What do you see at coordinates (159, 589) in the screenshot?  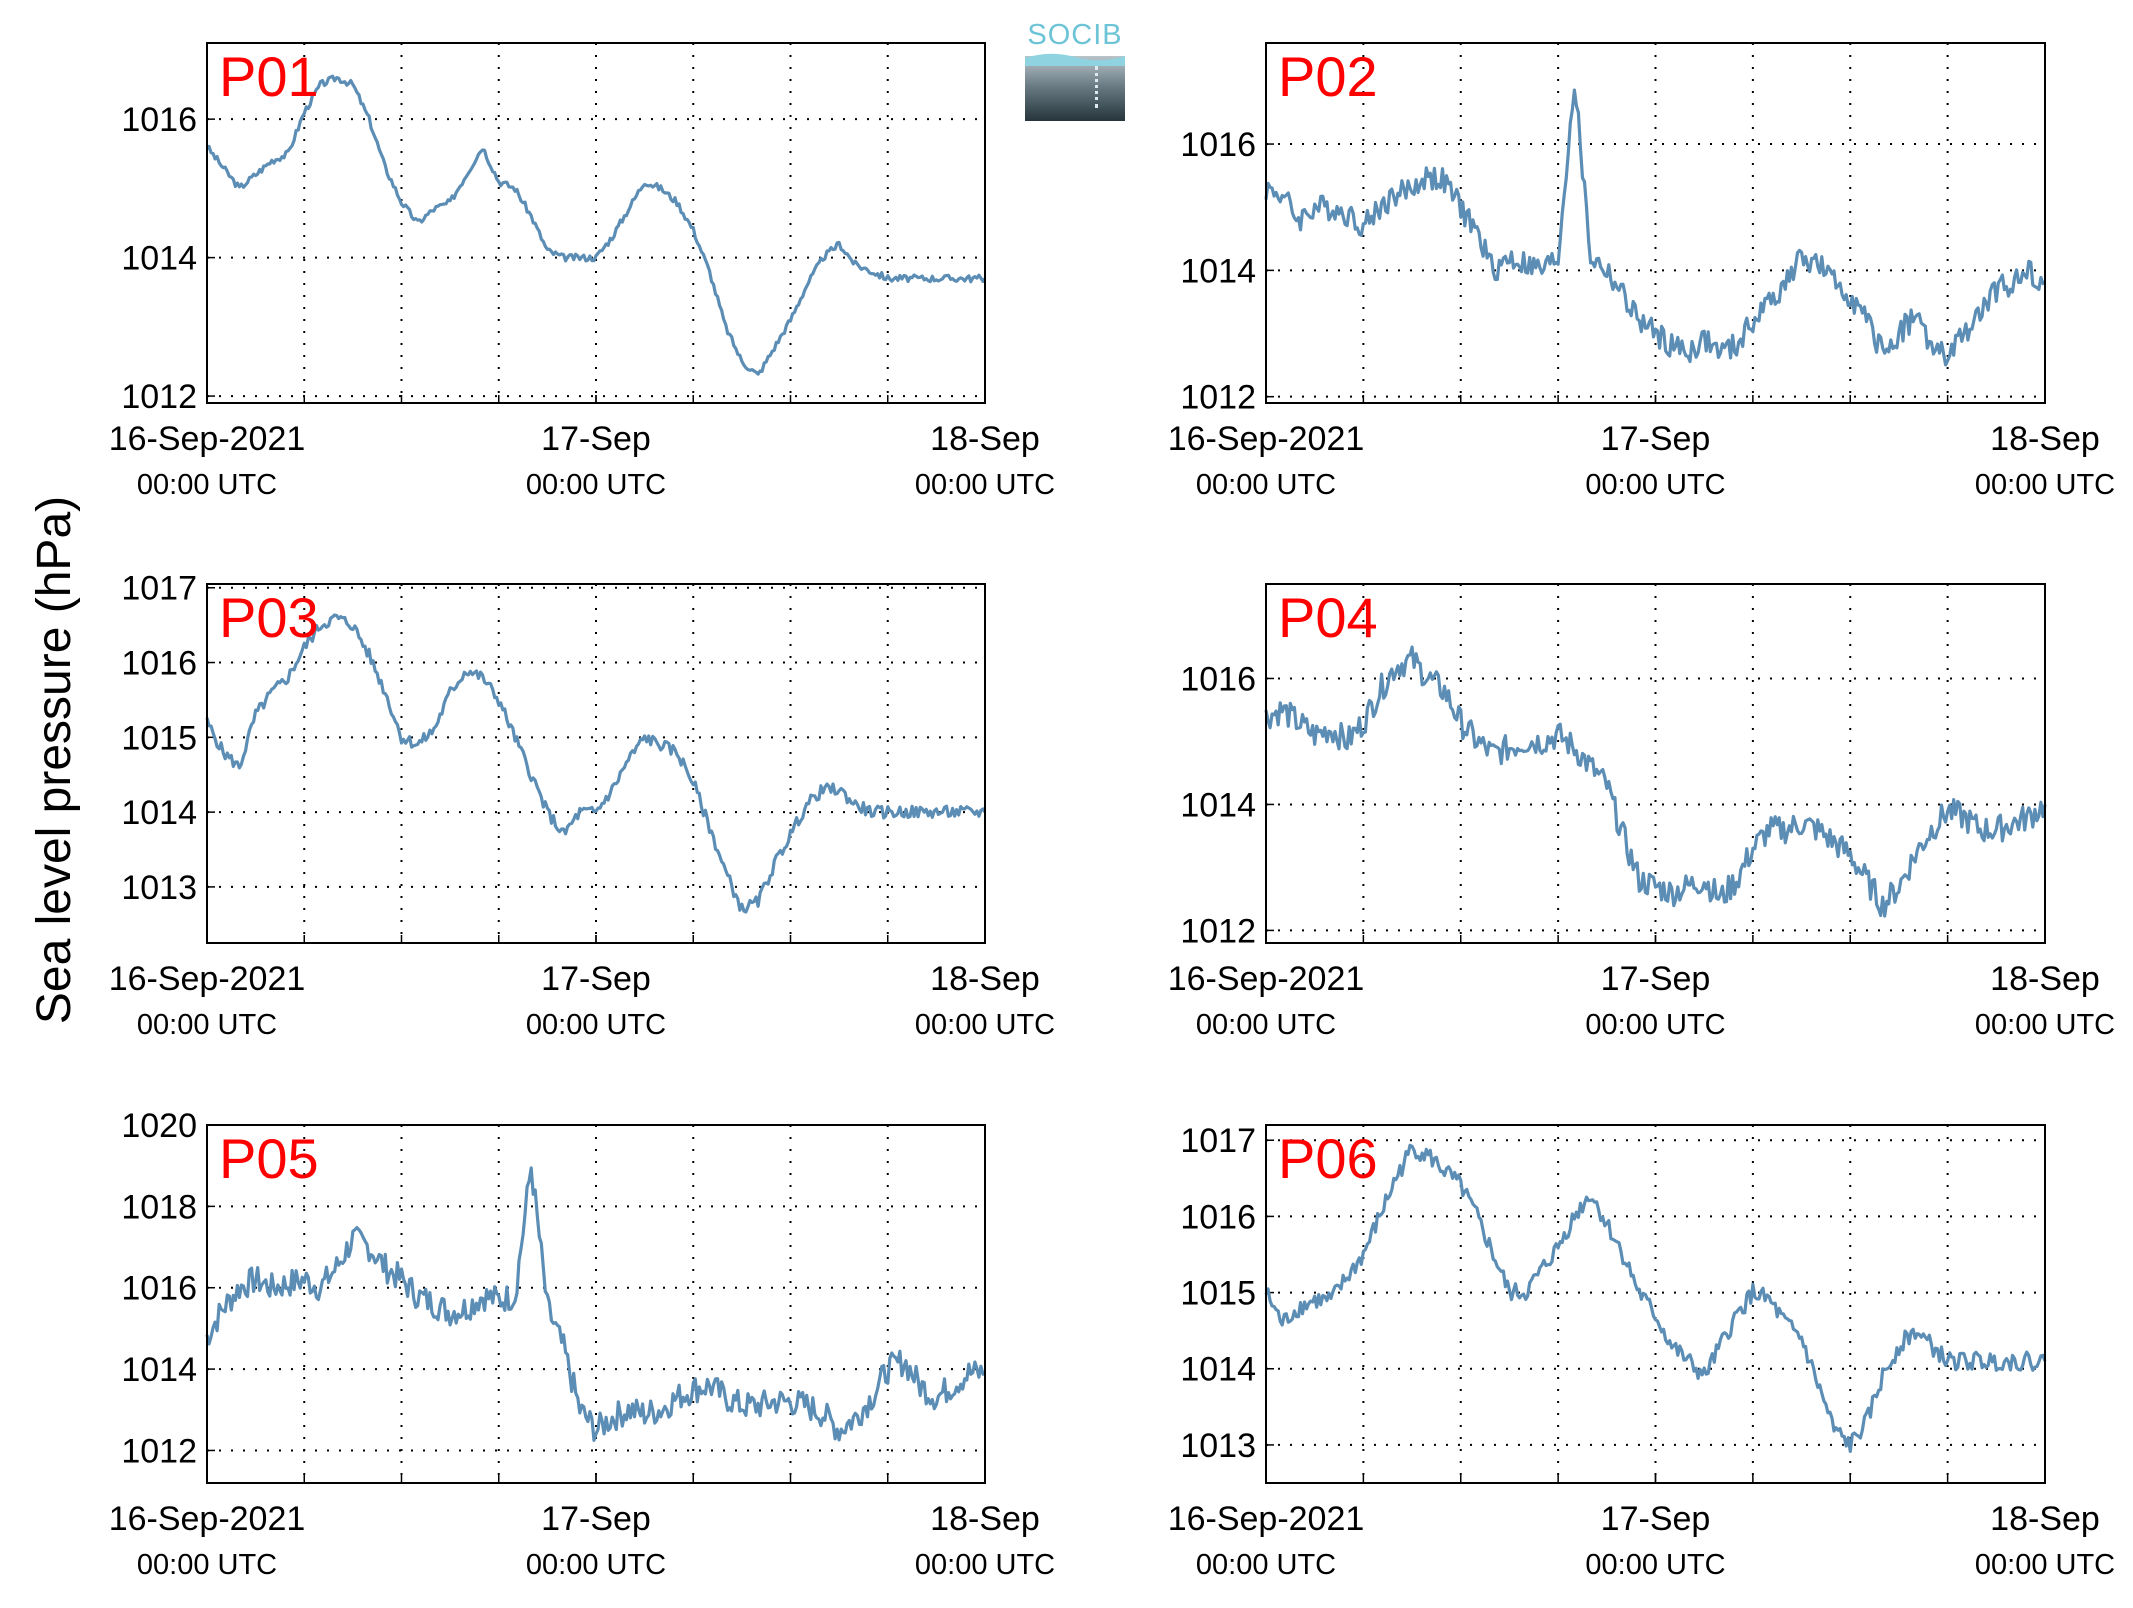 I see `panel-p03-ytick-label: 1017` at bounding box center [159, 589].